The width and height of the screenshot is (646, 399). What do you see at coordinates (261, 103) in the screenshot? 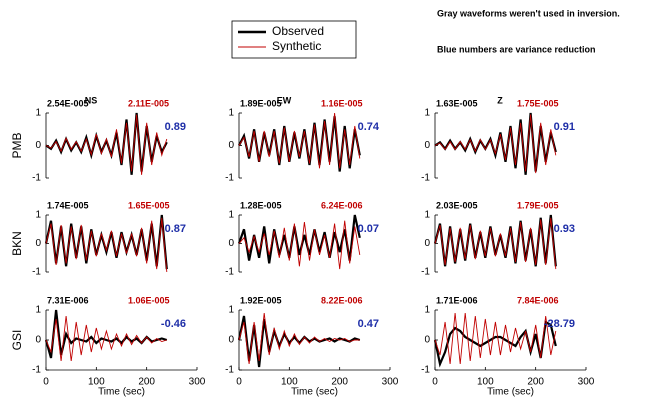
I see `observed-amplitude: 1.89E-005` at bounding box center [261, 103].